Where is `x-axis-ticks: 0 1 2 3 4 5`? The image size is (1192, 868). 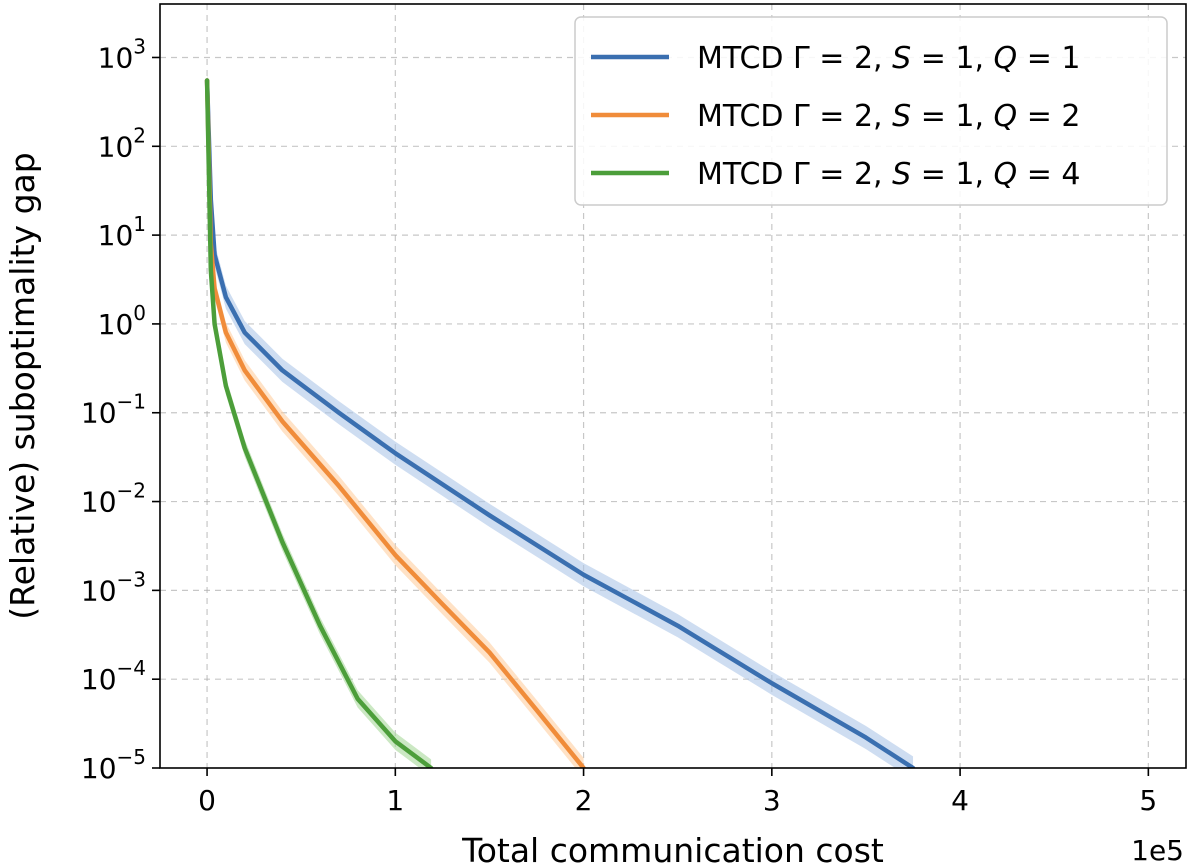
x-axis-ticks: 0 1 2 3 4 5 is located at coordinates (677, 792).